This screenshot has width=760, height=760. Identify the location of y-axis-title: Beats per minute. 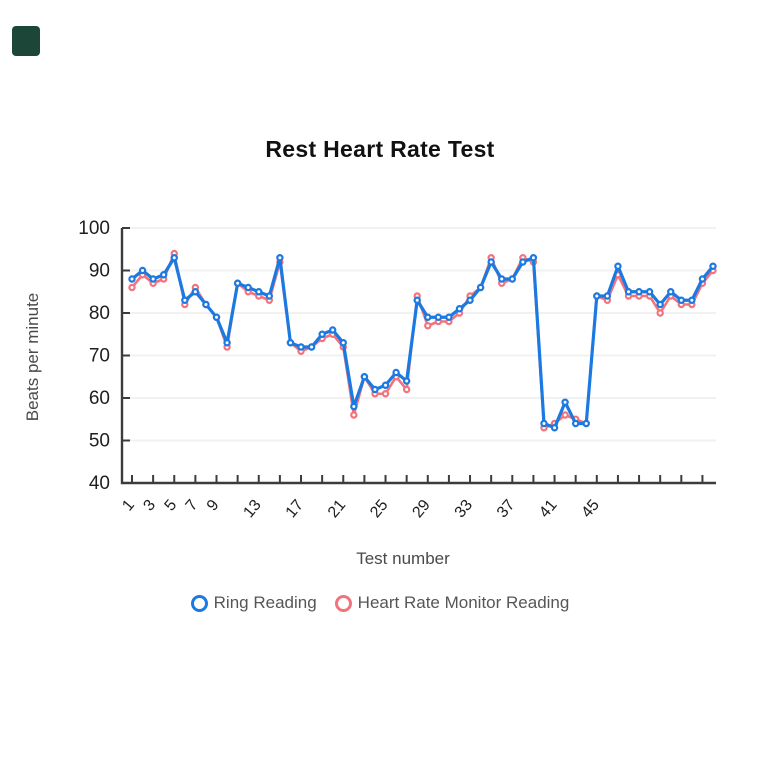
(32, 357).